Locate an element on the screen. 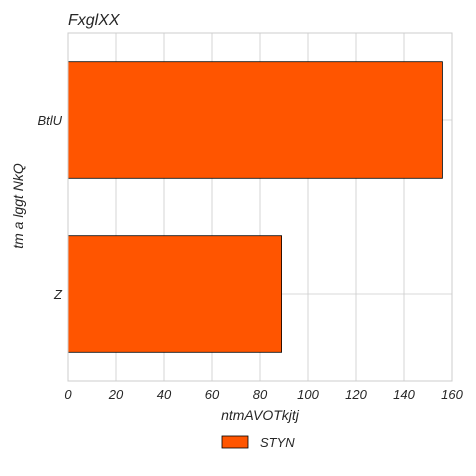  y-axis-label: tm a lggt NkQ is located at coordinates (18, 206).